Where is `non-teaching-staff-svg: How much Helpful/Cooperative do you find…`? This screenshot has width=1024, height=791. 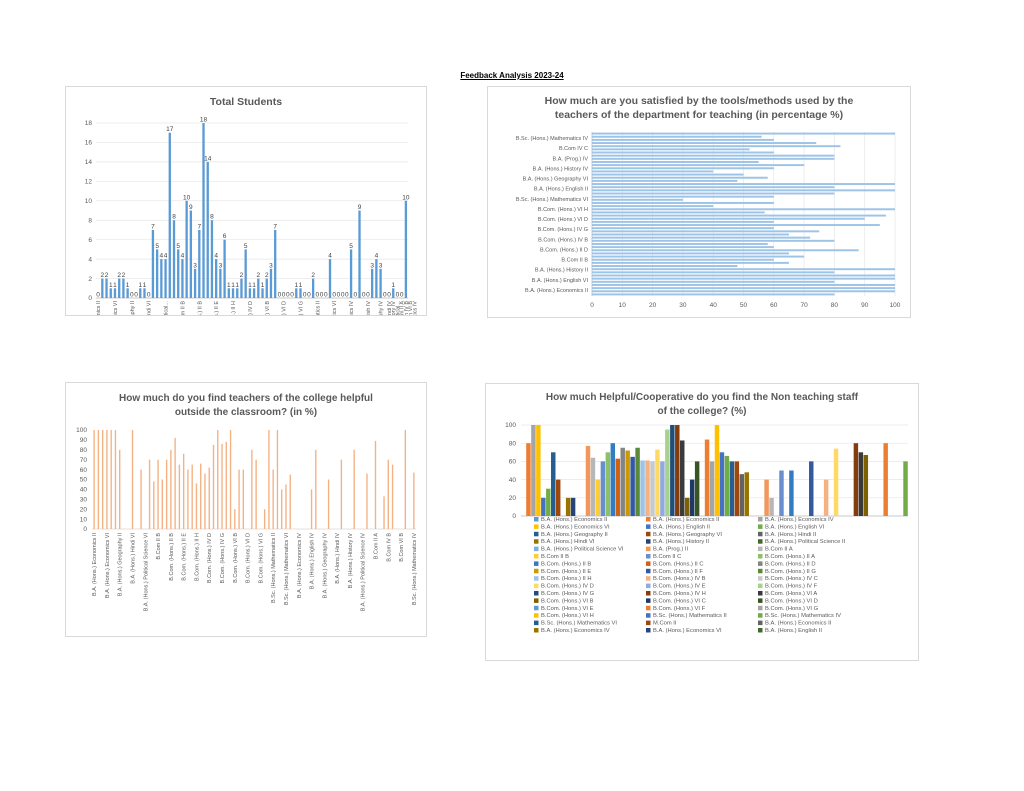 non-teaching-staff-svg: How much Helpful/Cooperative do you find… is located at coordinates (706, 513).